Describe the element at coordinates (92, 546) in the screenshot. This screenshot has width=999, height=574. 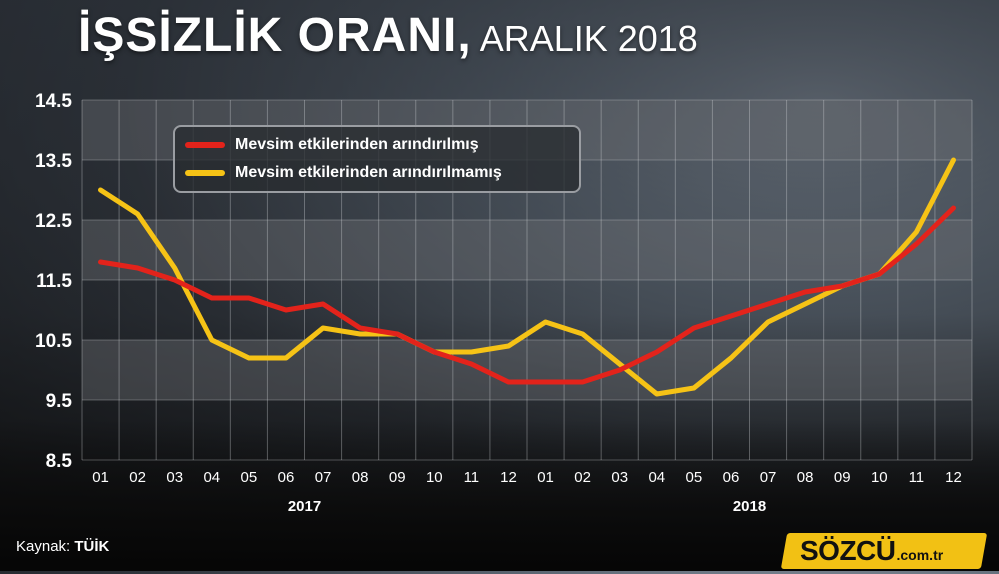
I see `source-value: TÜİK` at that location.